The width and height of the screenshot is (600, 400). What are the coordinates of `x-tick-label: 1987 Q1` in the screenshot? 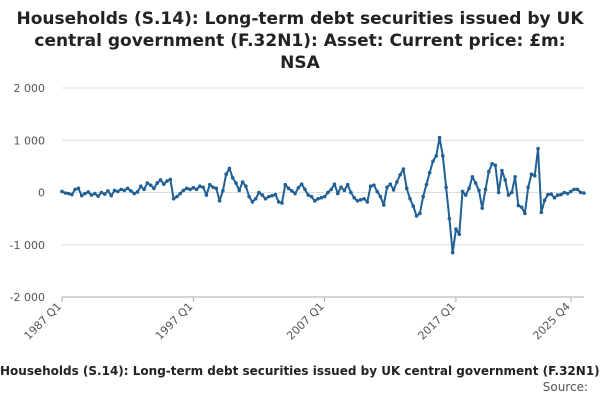 It's located at (43, 321).